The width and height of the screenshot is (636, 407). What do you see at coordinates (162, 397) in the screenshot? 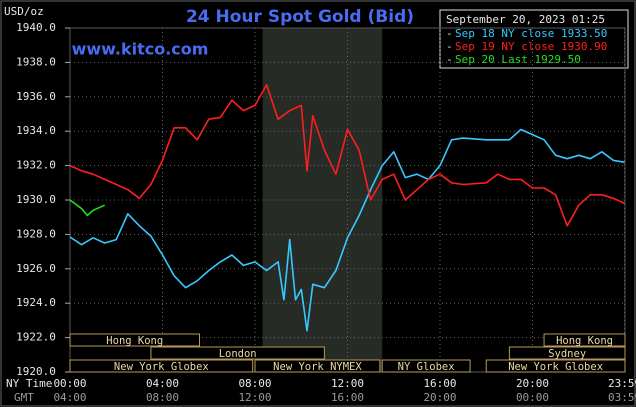
I see `x2-tick-label: 08:00` at bounding box center [162, 397].